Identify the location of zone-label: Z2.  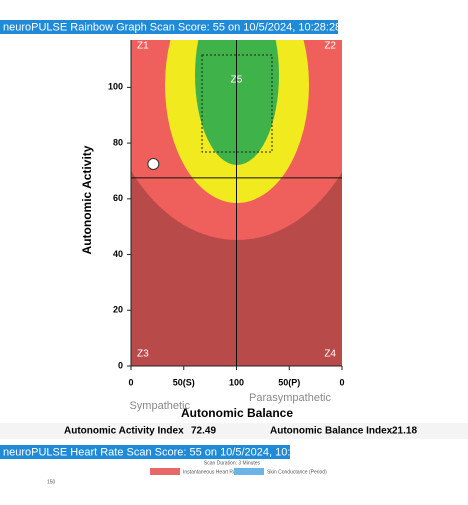
(330, 46).